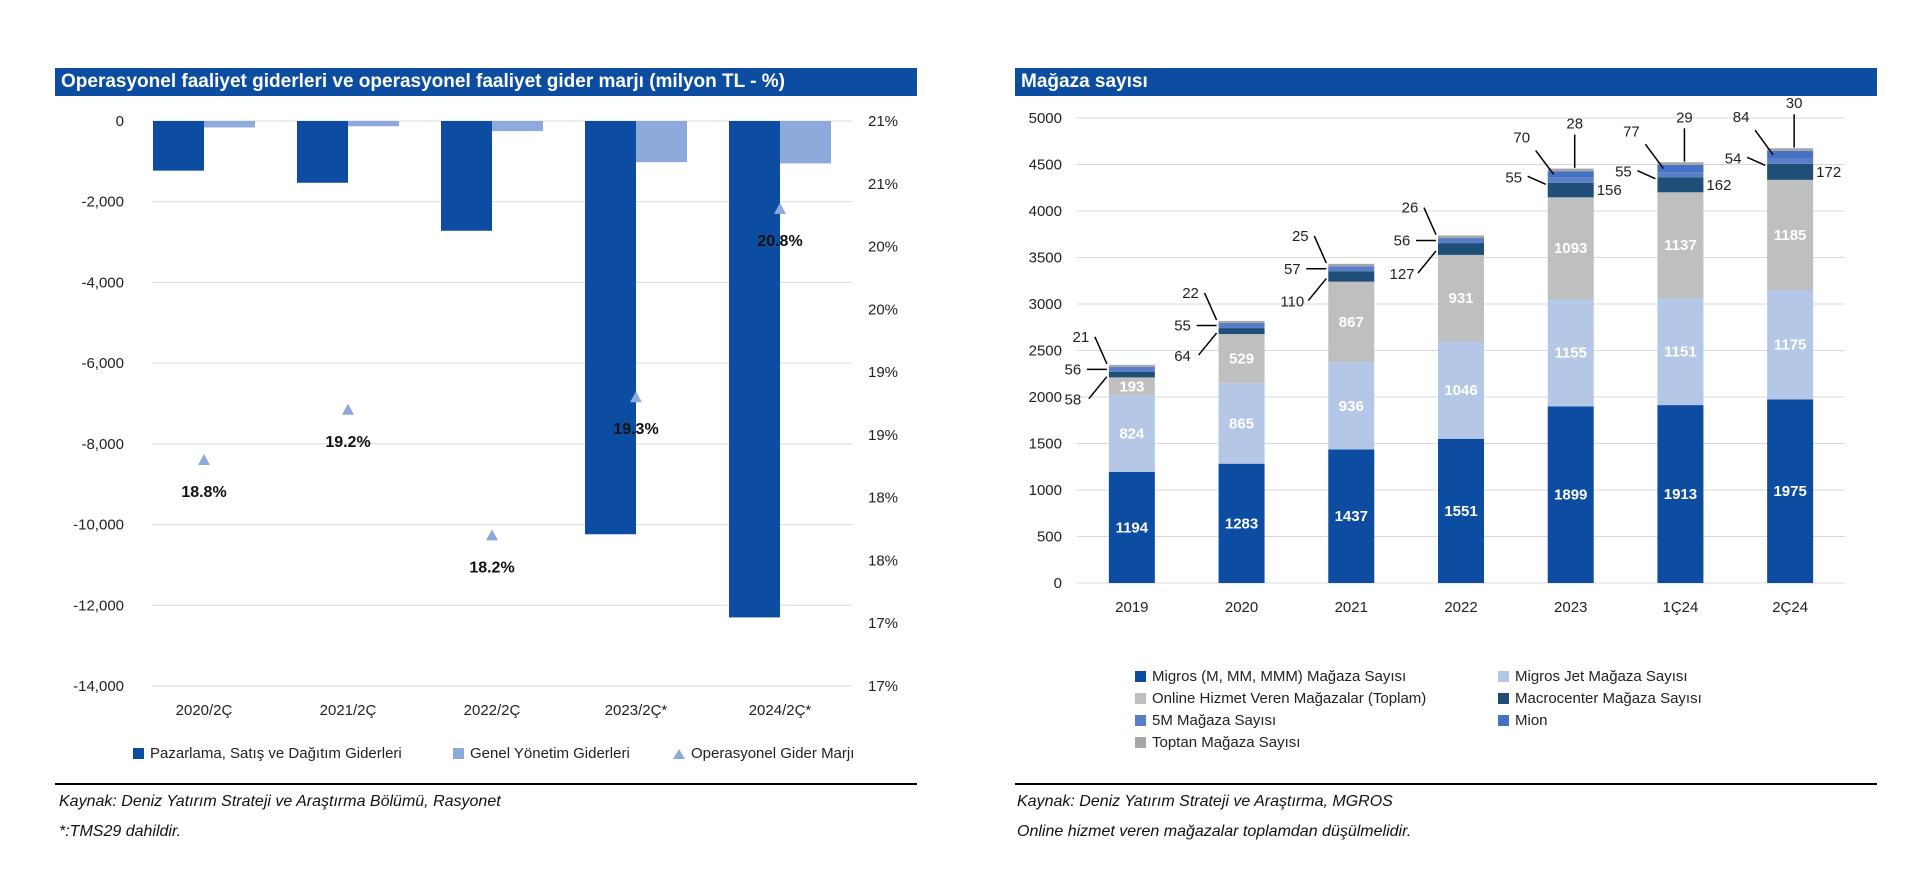 The width and height of the screenshot is (1925, 881). What do you see at coordinates (98, 686) in the screenshot?
I see `y-tick-label: -14,000` at bounding box center [98, 686].